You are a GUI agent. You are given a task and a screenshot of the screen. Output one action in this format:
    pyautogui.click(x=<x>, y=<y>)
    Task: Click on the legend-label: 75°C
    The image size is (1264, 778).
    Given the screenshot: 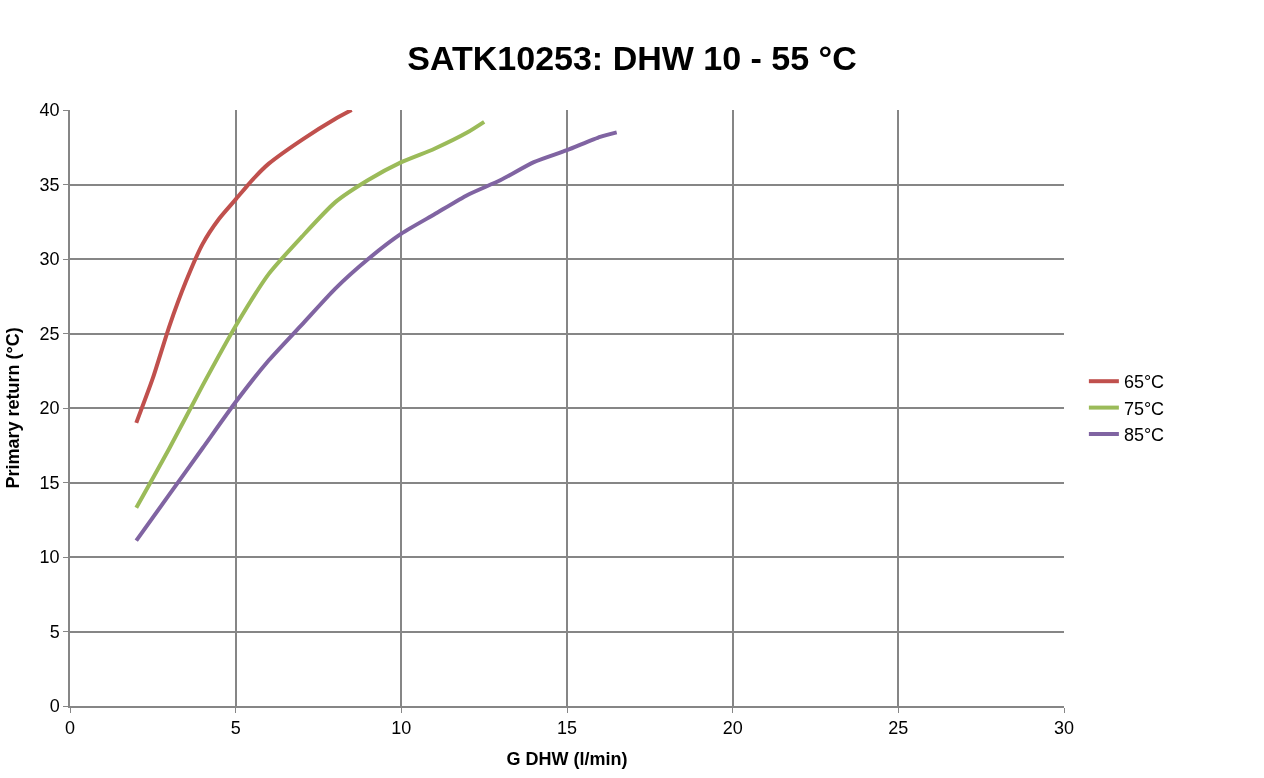 What is the action you would take?
    pyautogui.click(x=1144, y=408)
    